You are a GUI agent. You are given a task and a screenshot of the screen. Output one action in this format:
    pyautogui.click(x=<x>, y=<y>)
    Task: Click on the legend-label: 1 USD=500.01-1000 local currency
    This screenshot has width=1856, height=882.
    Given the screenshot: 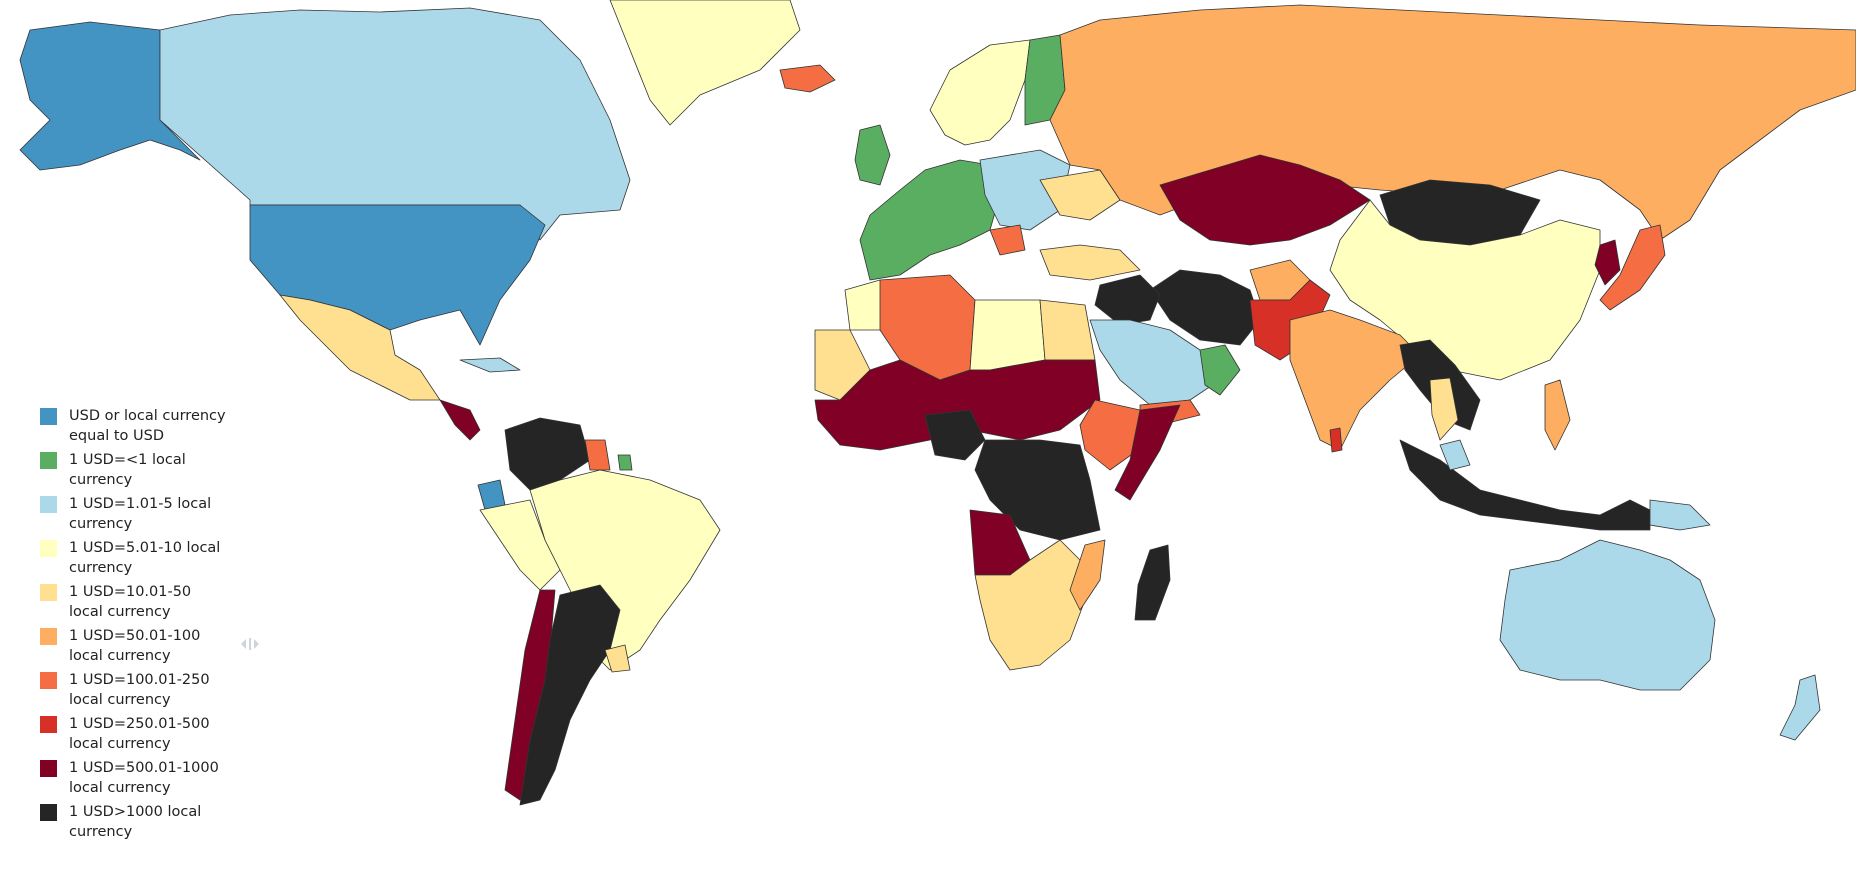 What is the action you would take?
    pyautogui.click(x=144, y=778)
    